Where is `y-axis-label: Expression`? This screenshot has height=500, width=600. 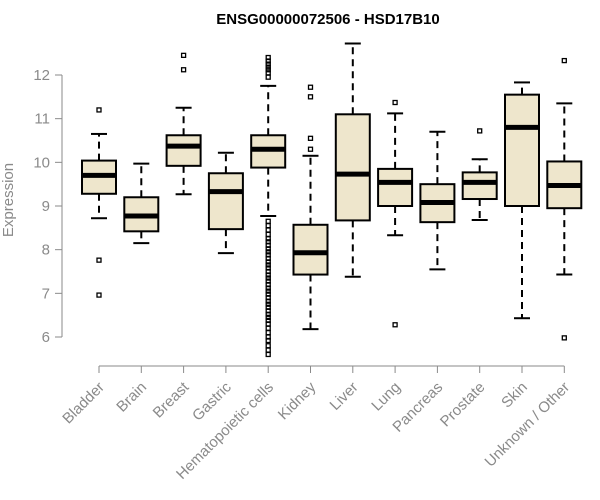
y-axis-label: Expression is located at coordinates (8, 200).